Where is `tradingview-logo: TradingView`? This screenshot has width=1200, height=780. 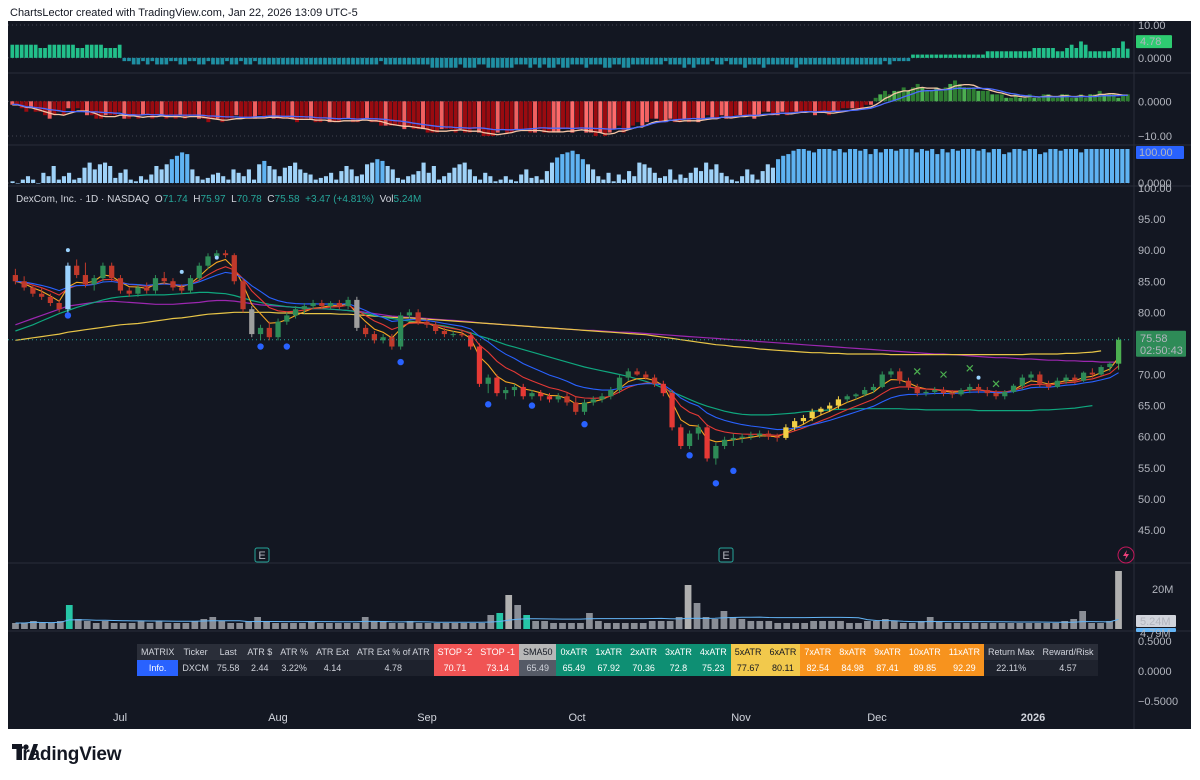 tradingview-logo: TradingView is located at coordinates (67, 755).